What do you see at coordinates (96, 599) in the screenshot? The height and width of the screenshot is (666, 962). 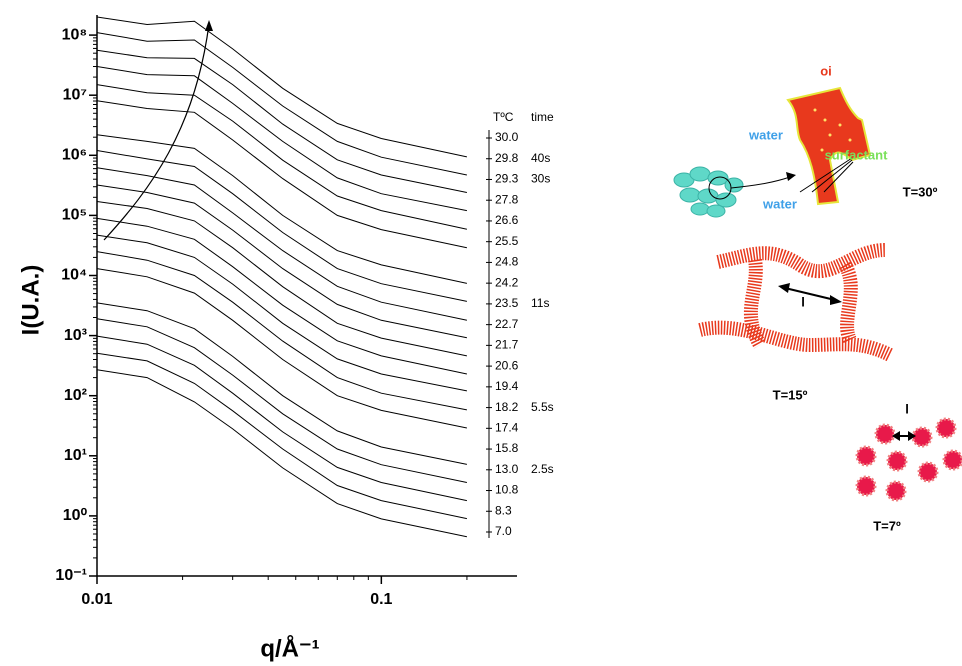 I see `x-tick-label: 0.01` at bounding box center [96, 599].